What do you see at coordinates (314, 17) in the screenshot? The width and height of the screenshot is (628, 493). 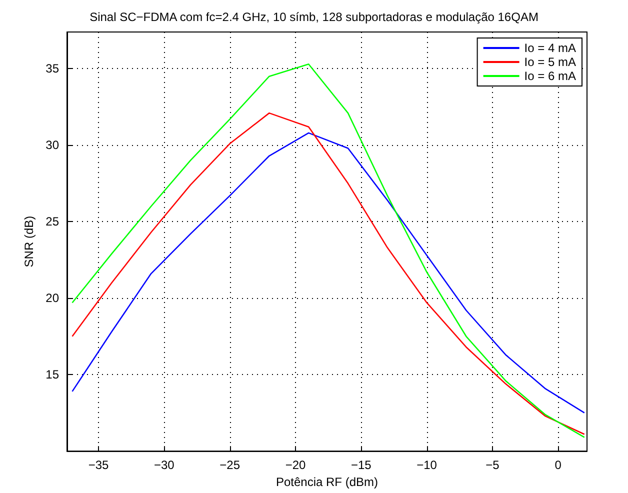 I see `chart-title: Sinal SC−FDMA com fc=2.4 GHz, 10 símb, 128 subportadoras e modulação 16QAM` at bounding box center [314, 17].